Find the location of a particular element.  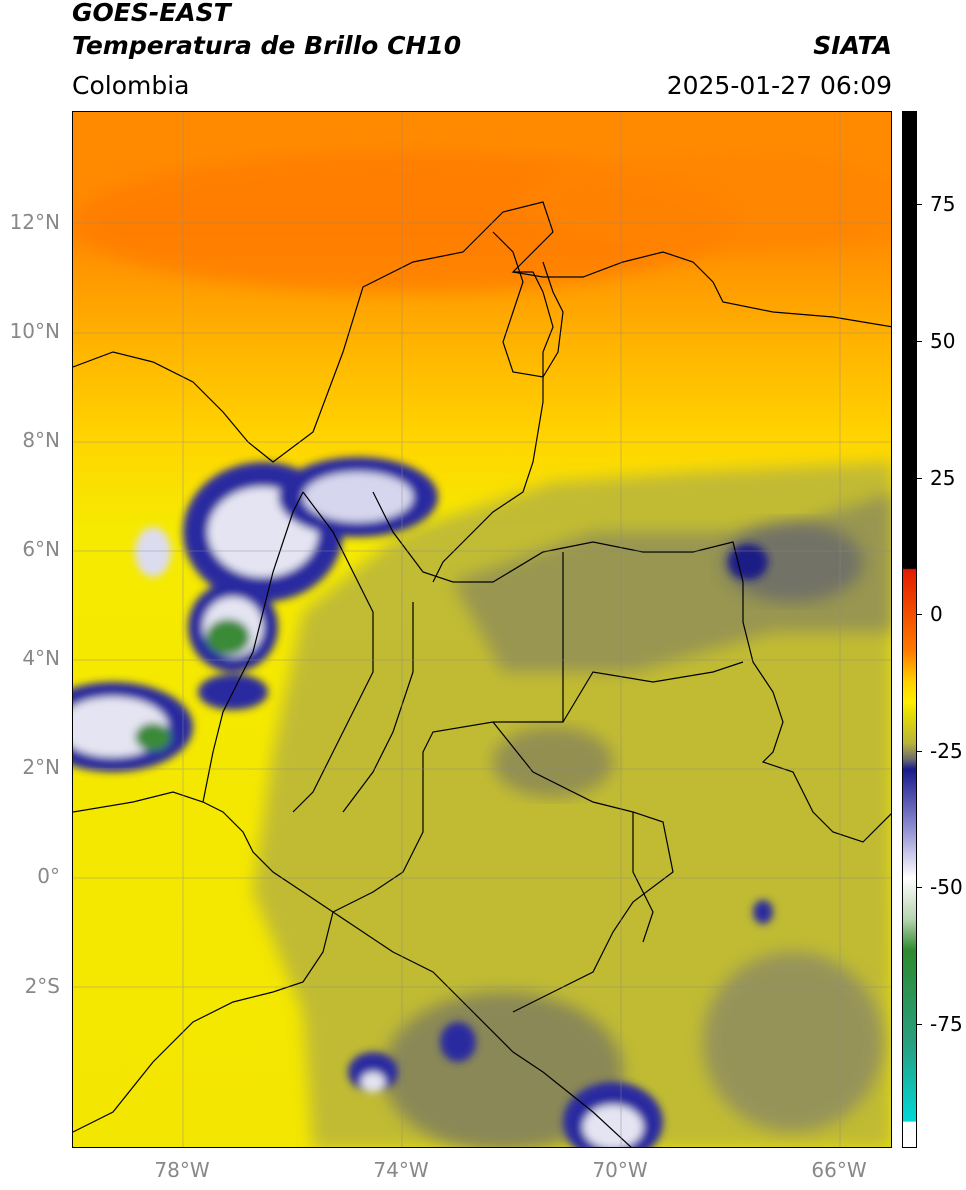

lat-label: 2°S is located at coordinates (42, 986).